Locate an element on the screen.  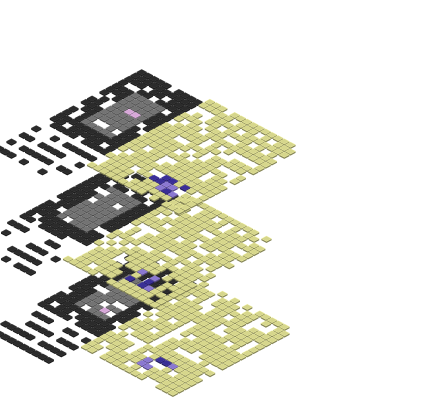
layer-3-tile-gray is located at coordinates (92, 304).